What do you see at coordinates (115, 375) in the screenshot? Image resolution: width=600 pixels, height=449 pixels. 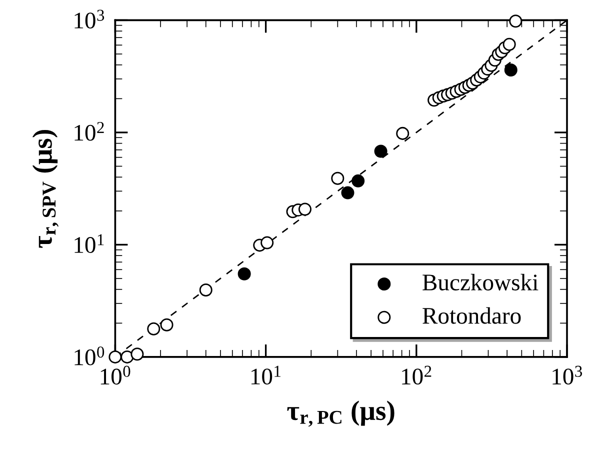 I see `x-tick-label: 10$^{0}$` at bounding box center [115, 375].